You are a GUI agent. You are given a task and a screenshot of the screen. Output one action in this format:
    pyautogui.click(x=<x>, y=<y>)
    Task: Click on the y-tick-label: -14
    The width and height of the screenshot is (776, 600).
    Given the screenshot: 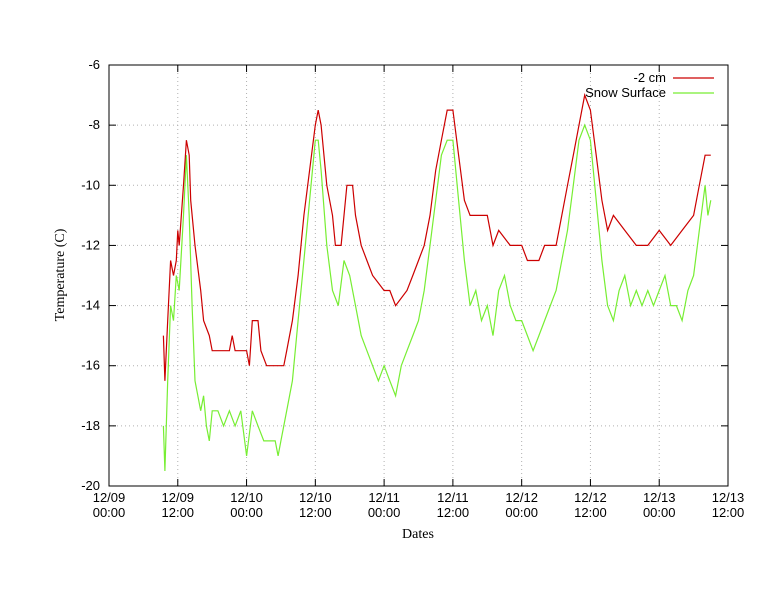 What is the action you would take?
    pyautogui.click(x=90, y=305)
    